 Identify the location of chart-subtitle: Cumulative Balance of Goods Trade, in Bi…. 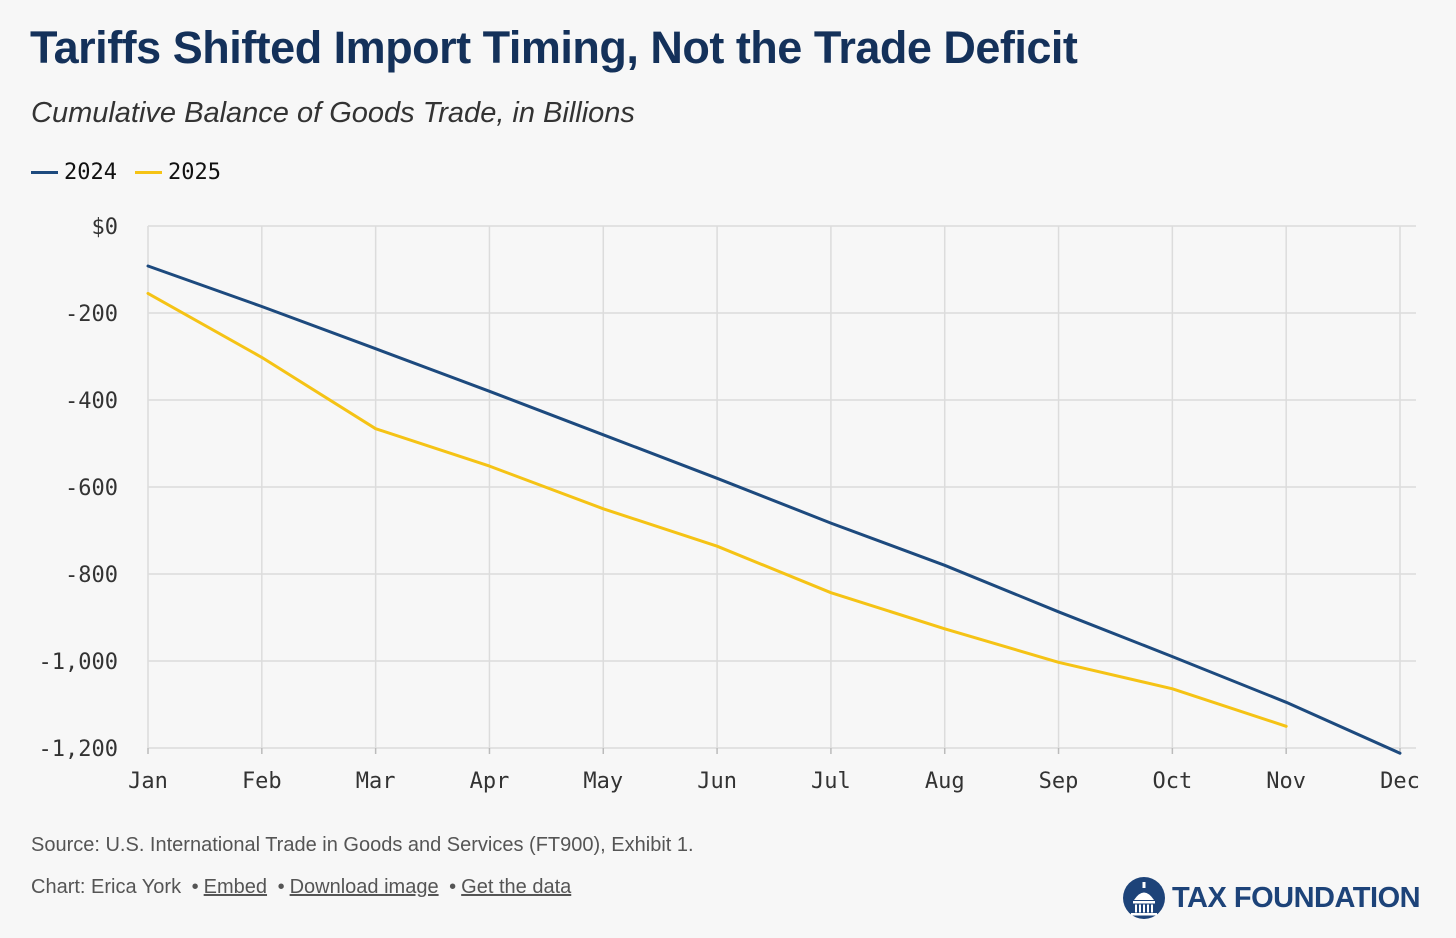
(333, 113).